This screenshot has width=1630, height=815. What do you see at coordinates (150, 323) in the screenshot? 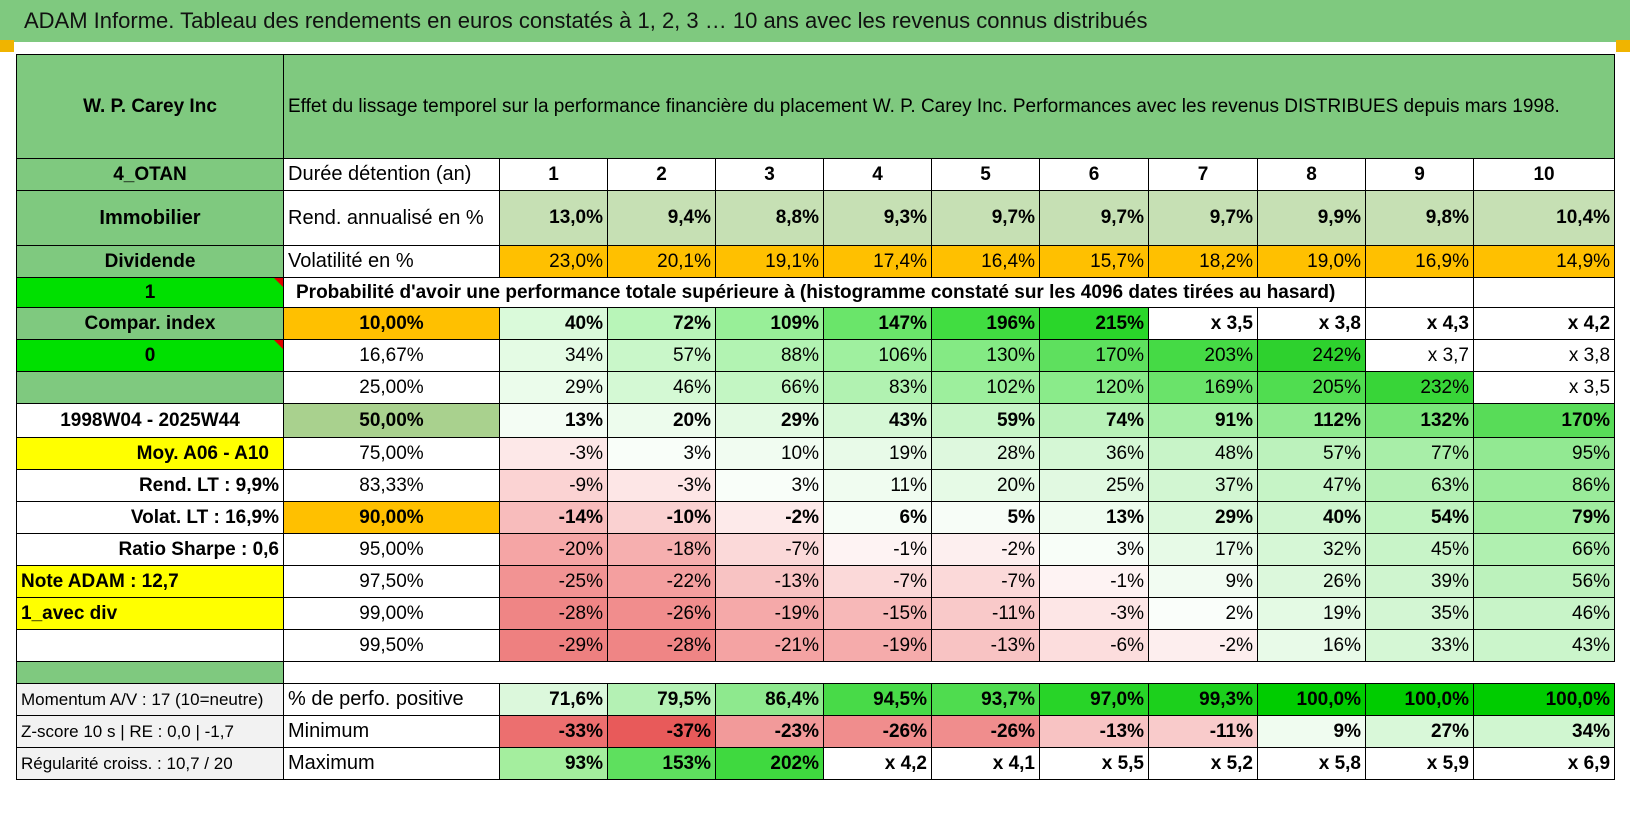
I see `compar-label: Compar. index` at bounding box center [150, 323].